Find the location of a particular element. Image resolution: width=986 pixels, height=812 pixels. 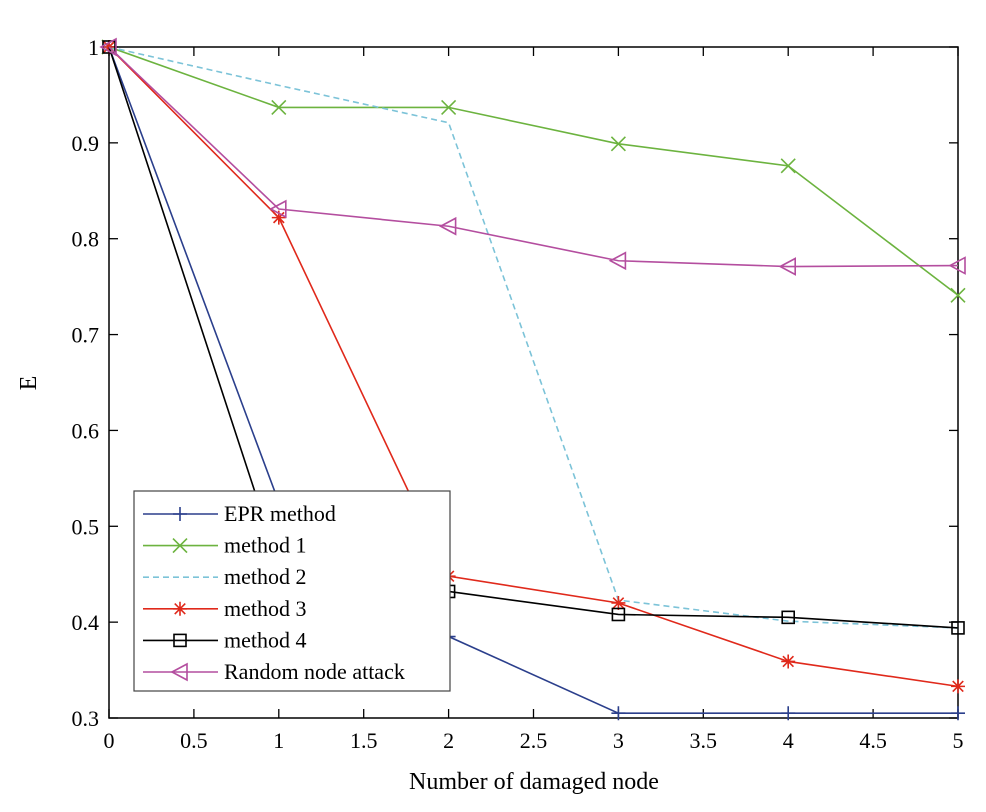

x-tick-label: 5 is located at coordinates (958, 740).